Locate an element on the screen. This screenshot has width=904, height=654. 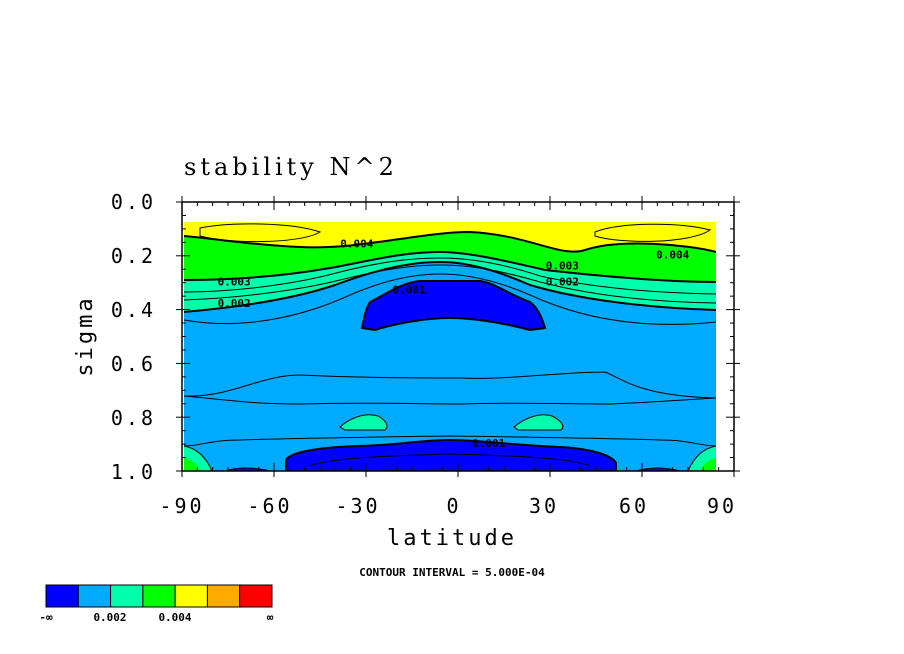
band-min-upper is located at coordinates (453, 305).